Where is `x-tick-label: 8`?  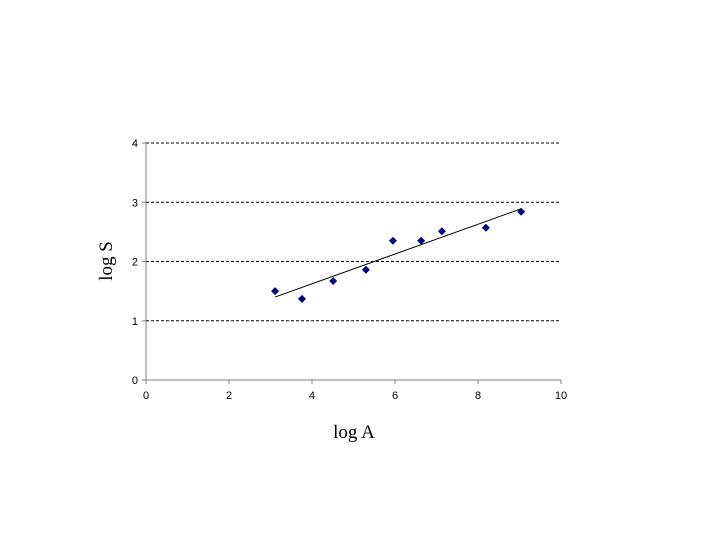 x-tick-label: 8 is located at coordinates (478, 396).